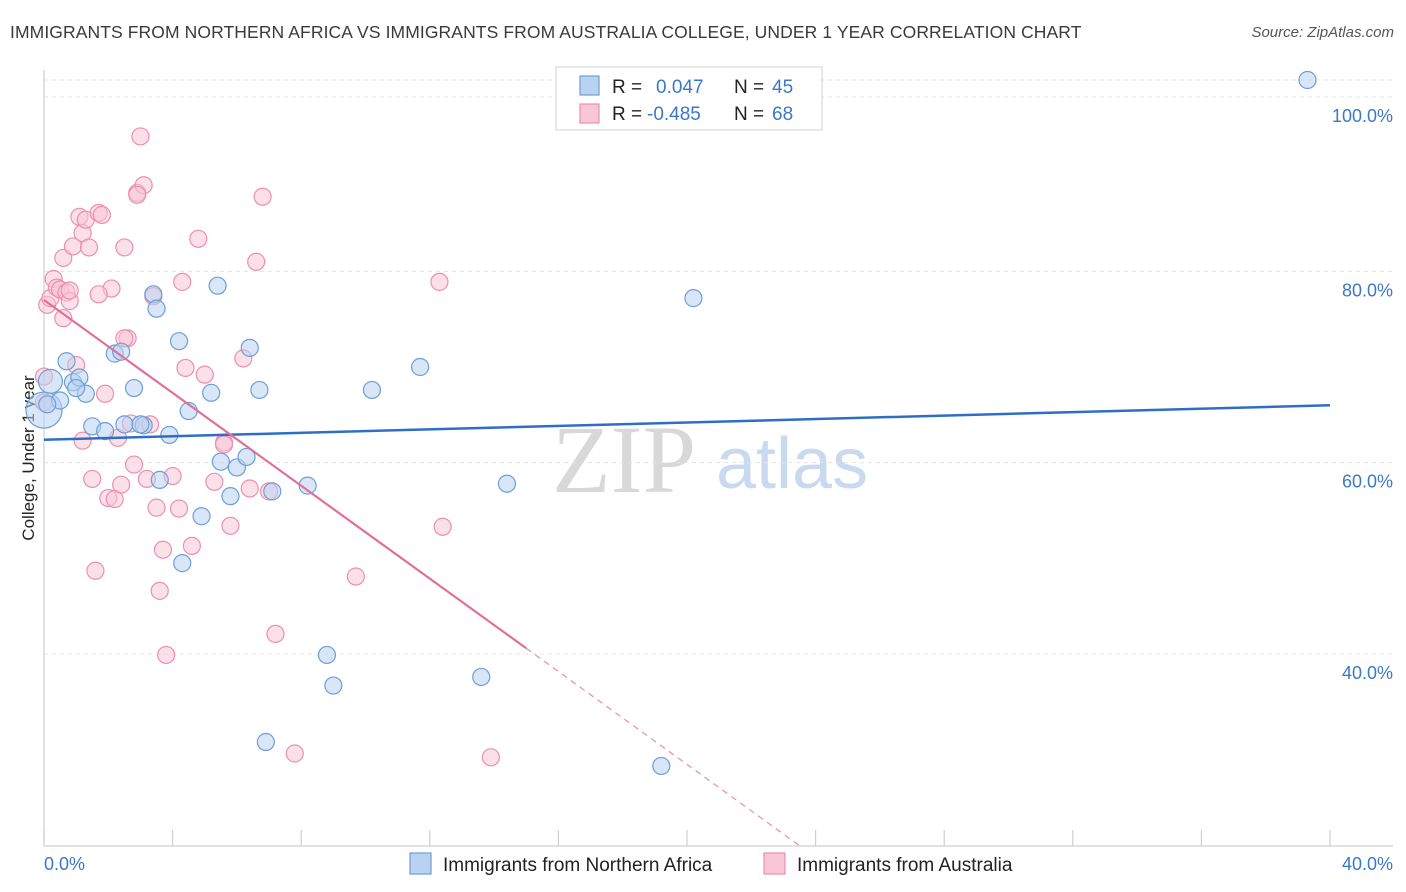 This screenshot has width=1406, height=892. I want to click on series-legend-label-blue: Immigrants from Northern Africa, so click(578, 865).